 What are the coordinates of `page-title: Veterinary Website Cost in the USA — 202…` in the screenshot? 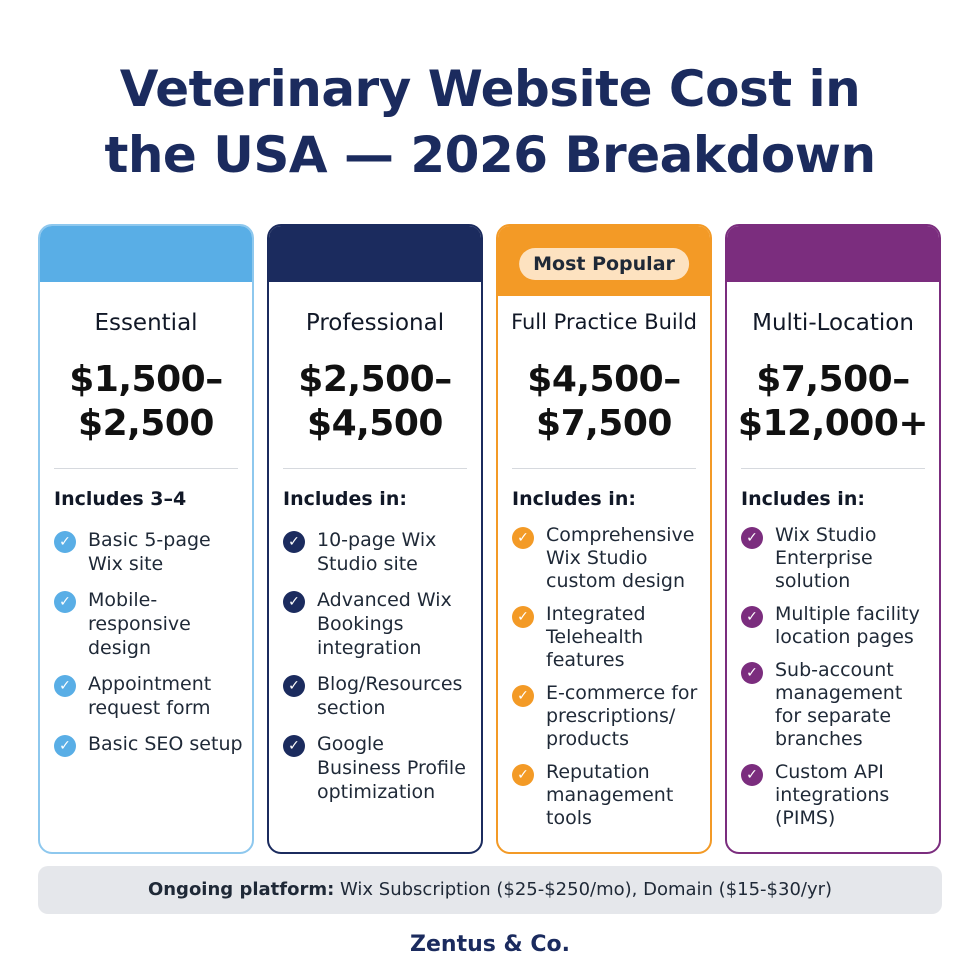 It's located at (490, 122).